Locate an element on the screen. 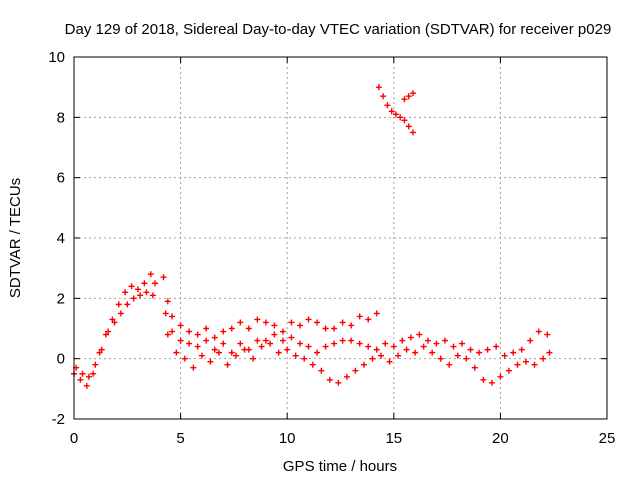 The height and width of the screenshot is (485, 640). series-band-middle is located at coordinates (356, 334).